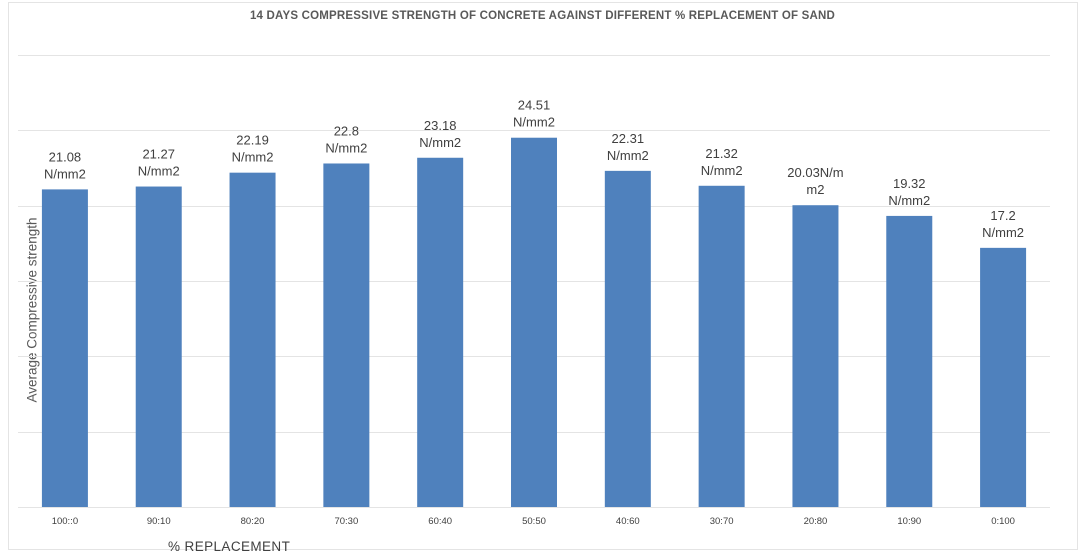 Image resolution: width=1085 pixels, height=555 pixels. What do you see at coordinates (909, 521) in the screenshot?
I see `x-tick-label: 10:90` at bounding box center [909, 521].